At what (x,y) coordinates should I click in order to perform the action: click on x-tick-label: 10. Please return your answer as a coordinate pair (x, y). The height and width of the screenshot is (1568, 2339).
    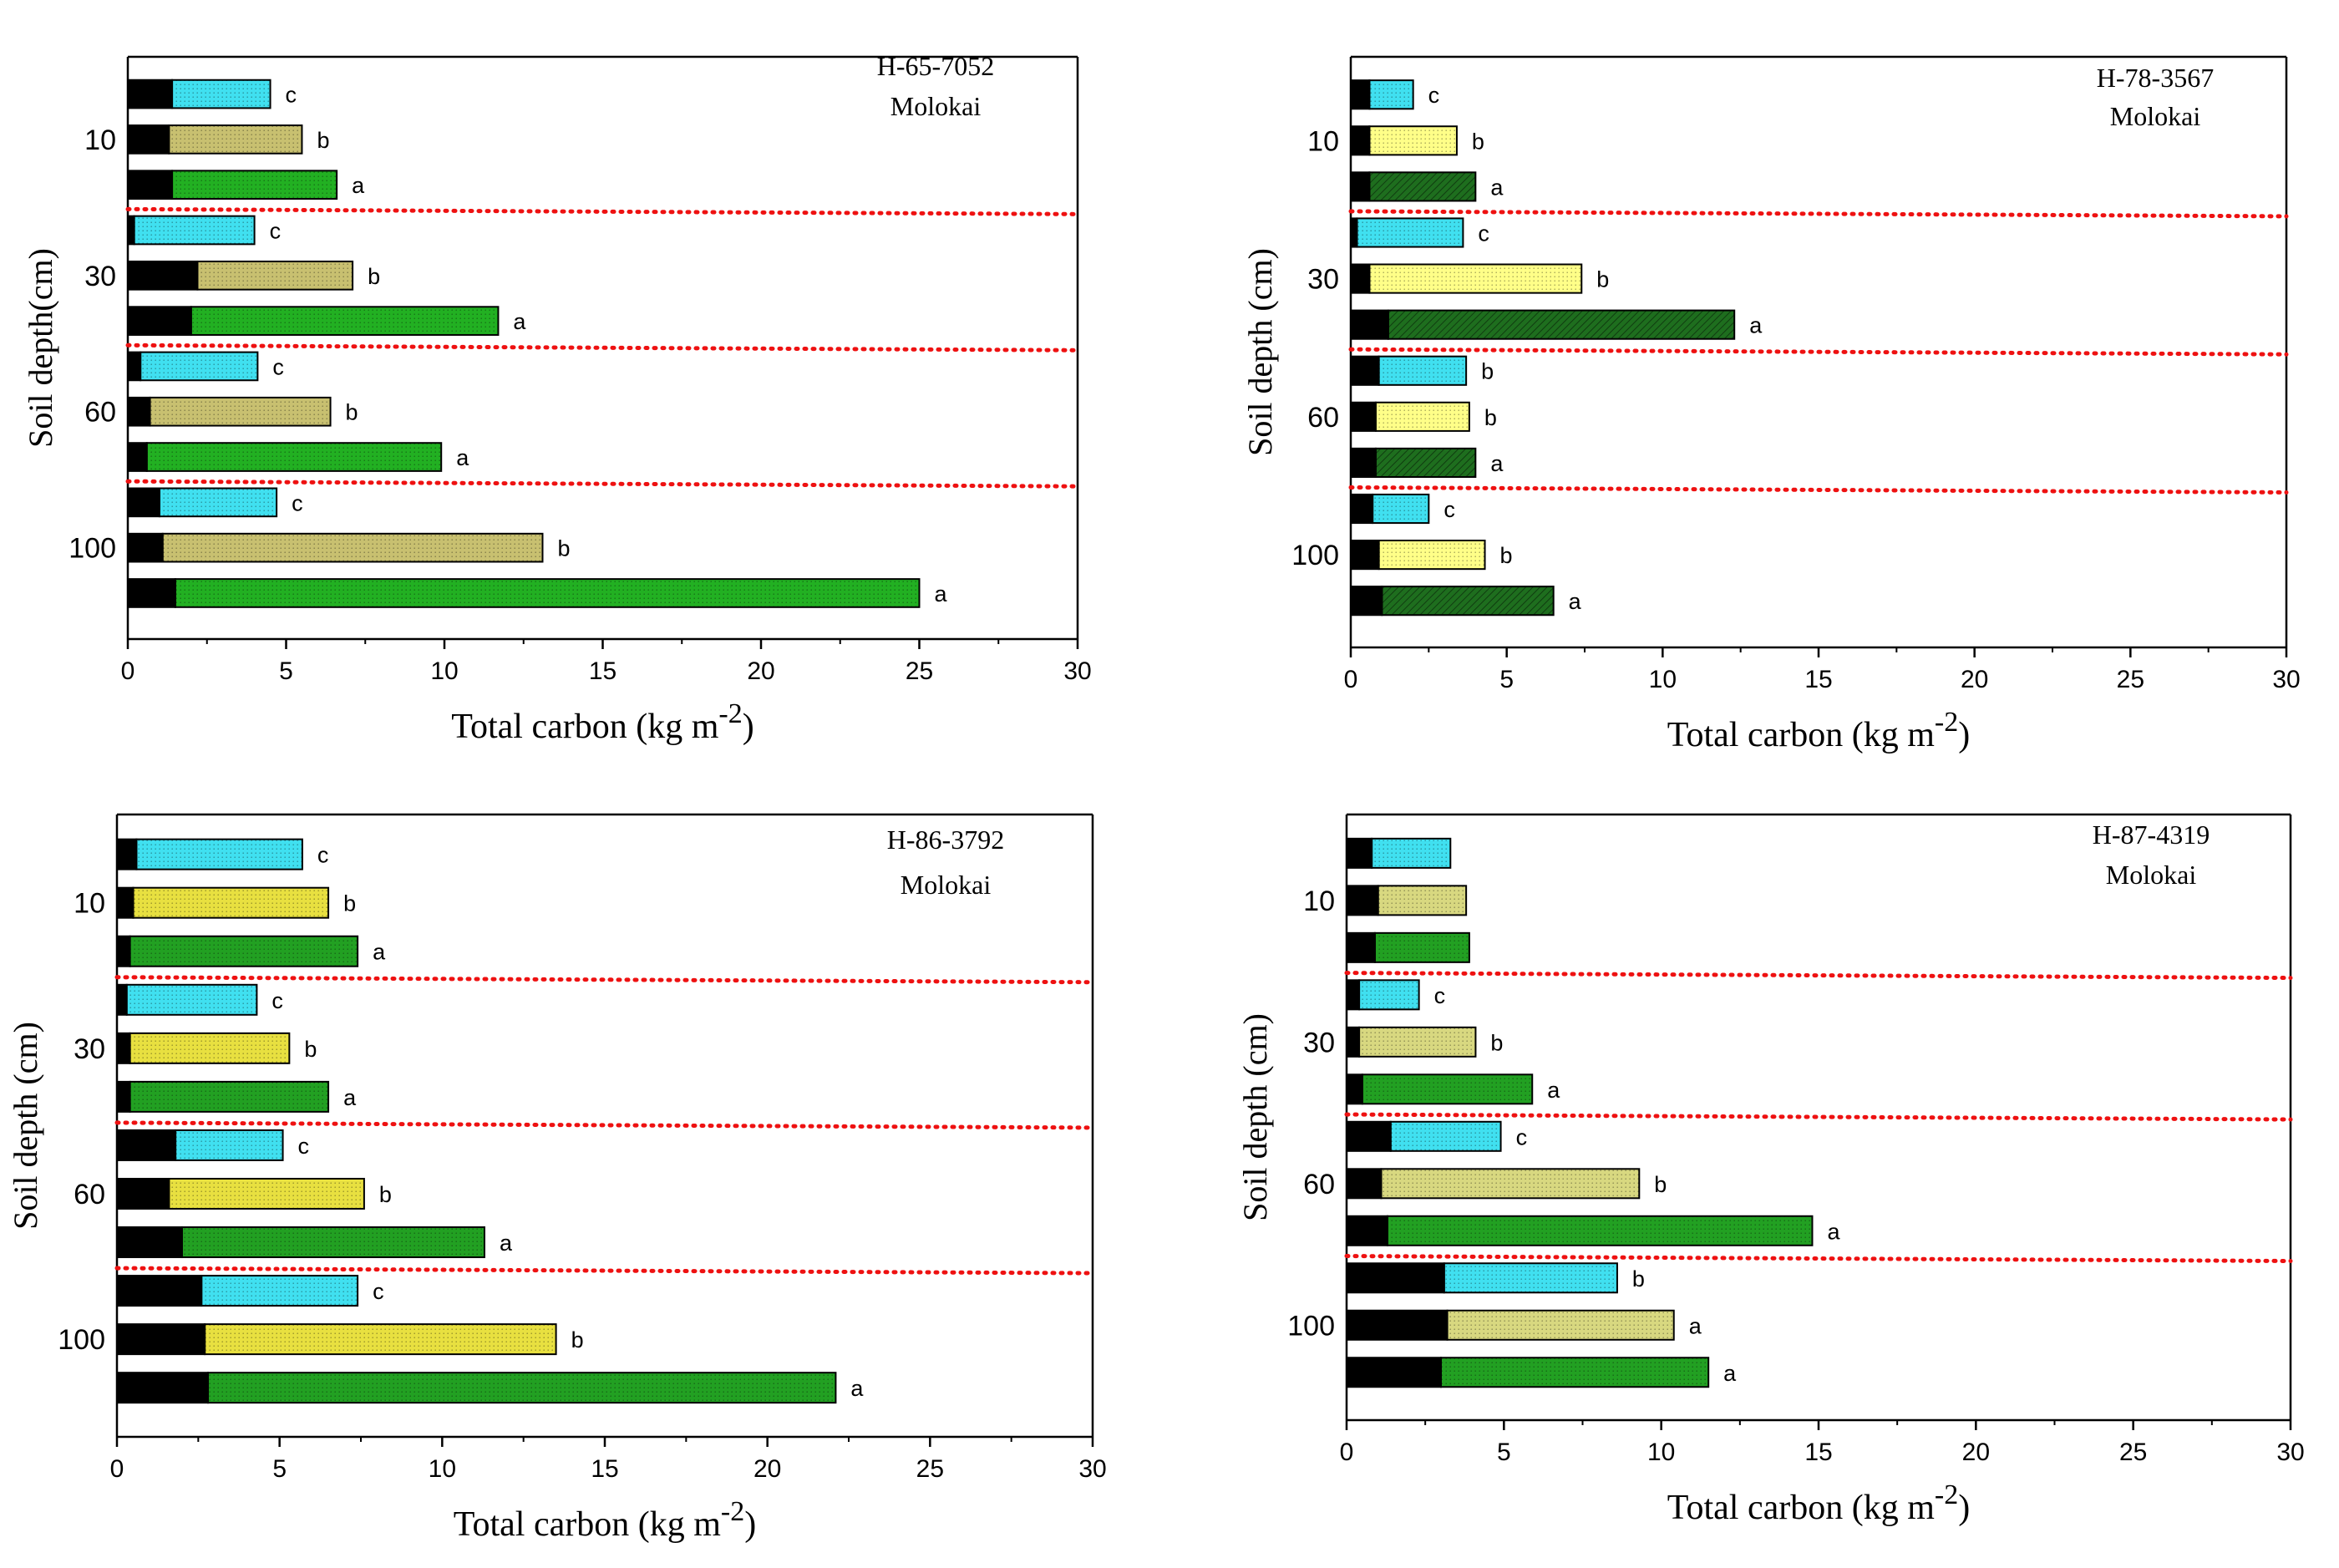
    Looking at the image, I should click on (1663, 680).